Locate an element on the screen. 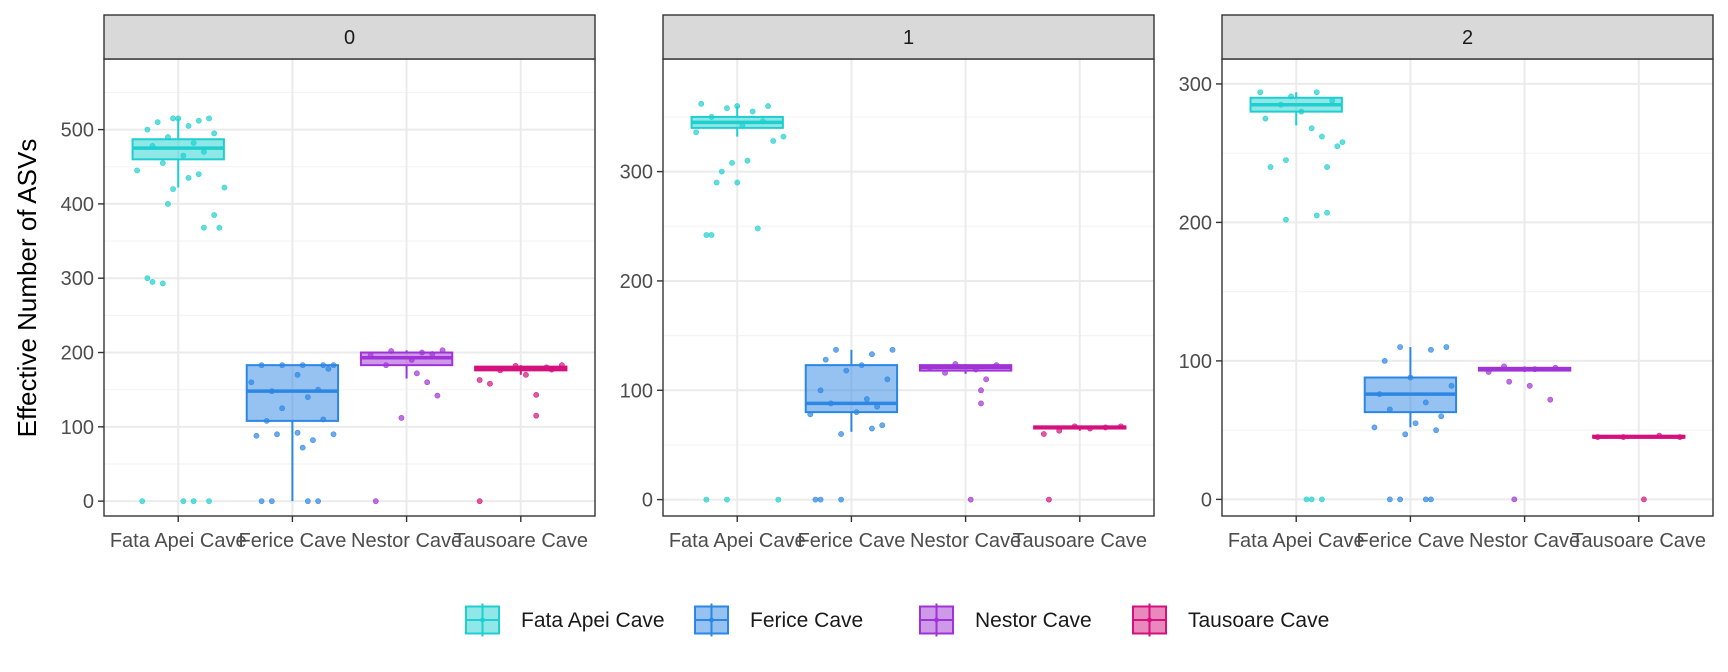  y-tick-label: 500 is located at coordinates (77, 131).